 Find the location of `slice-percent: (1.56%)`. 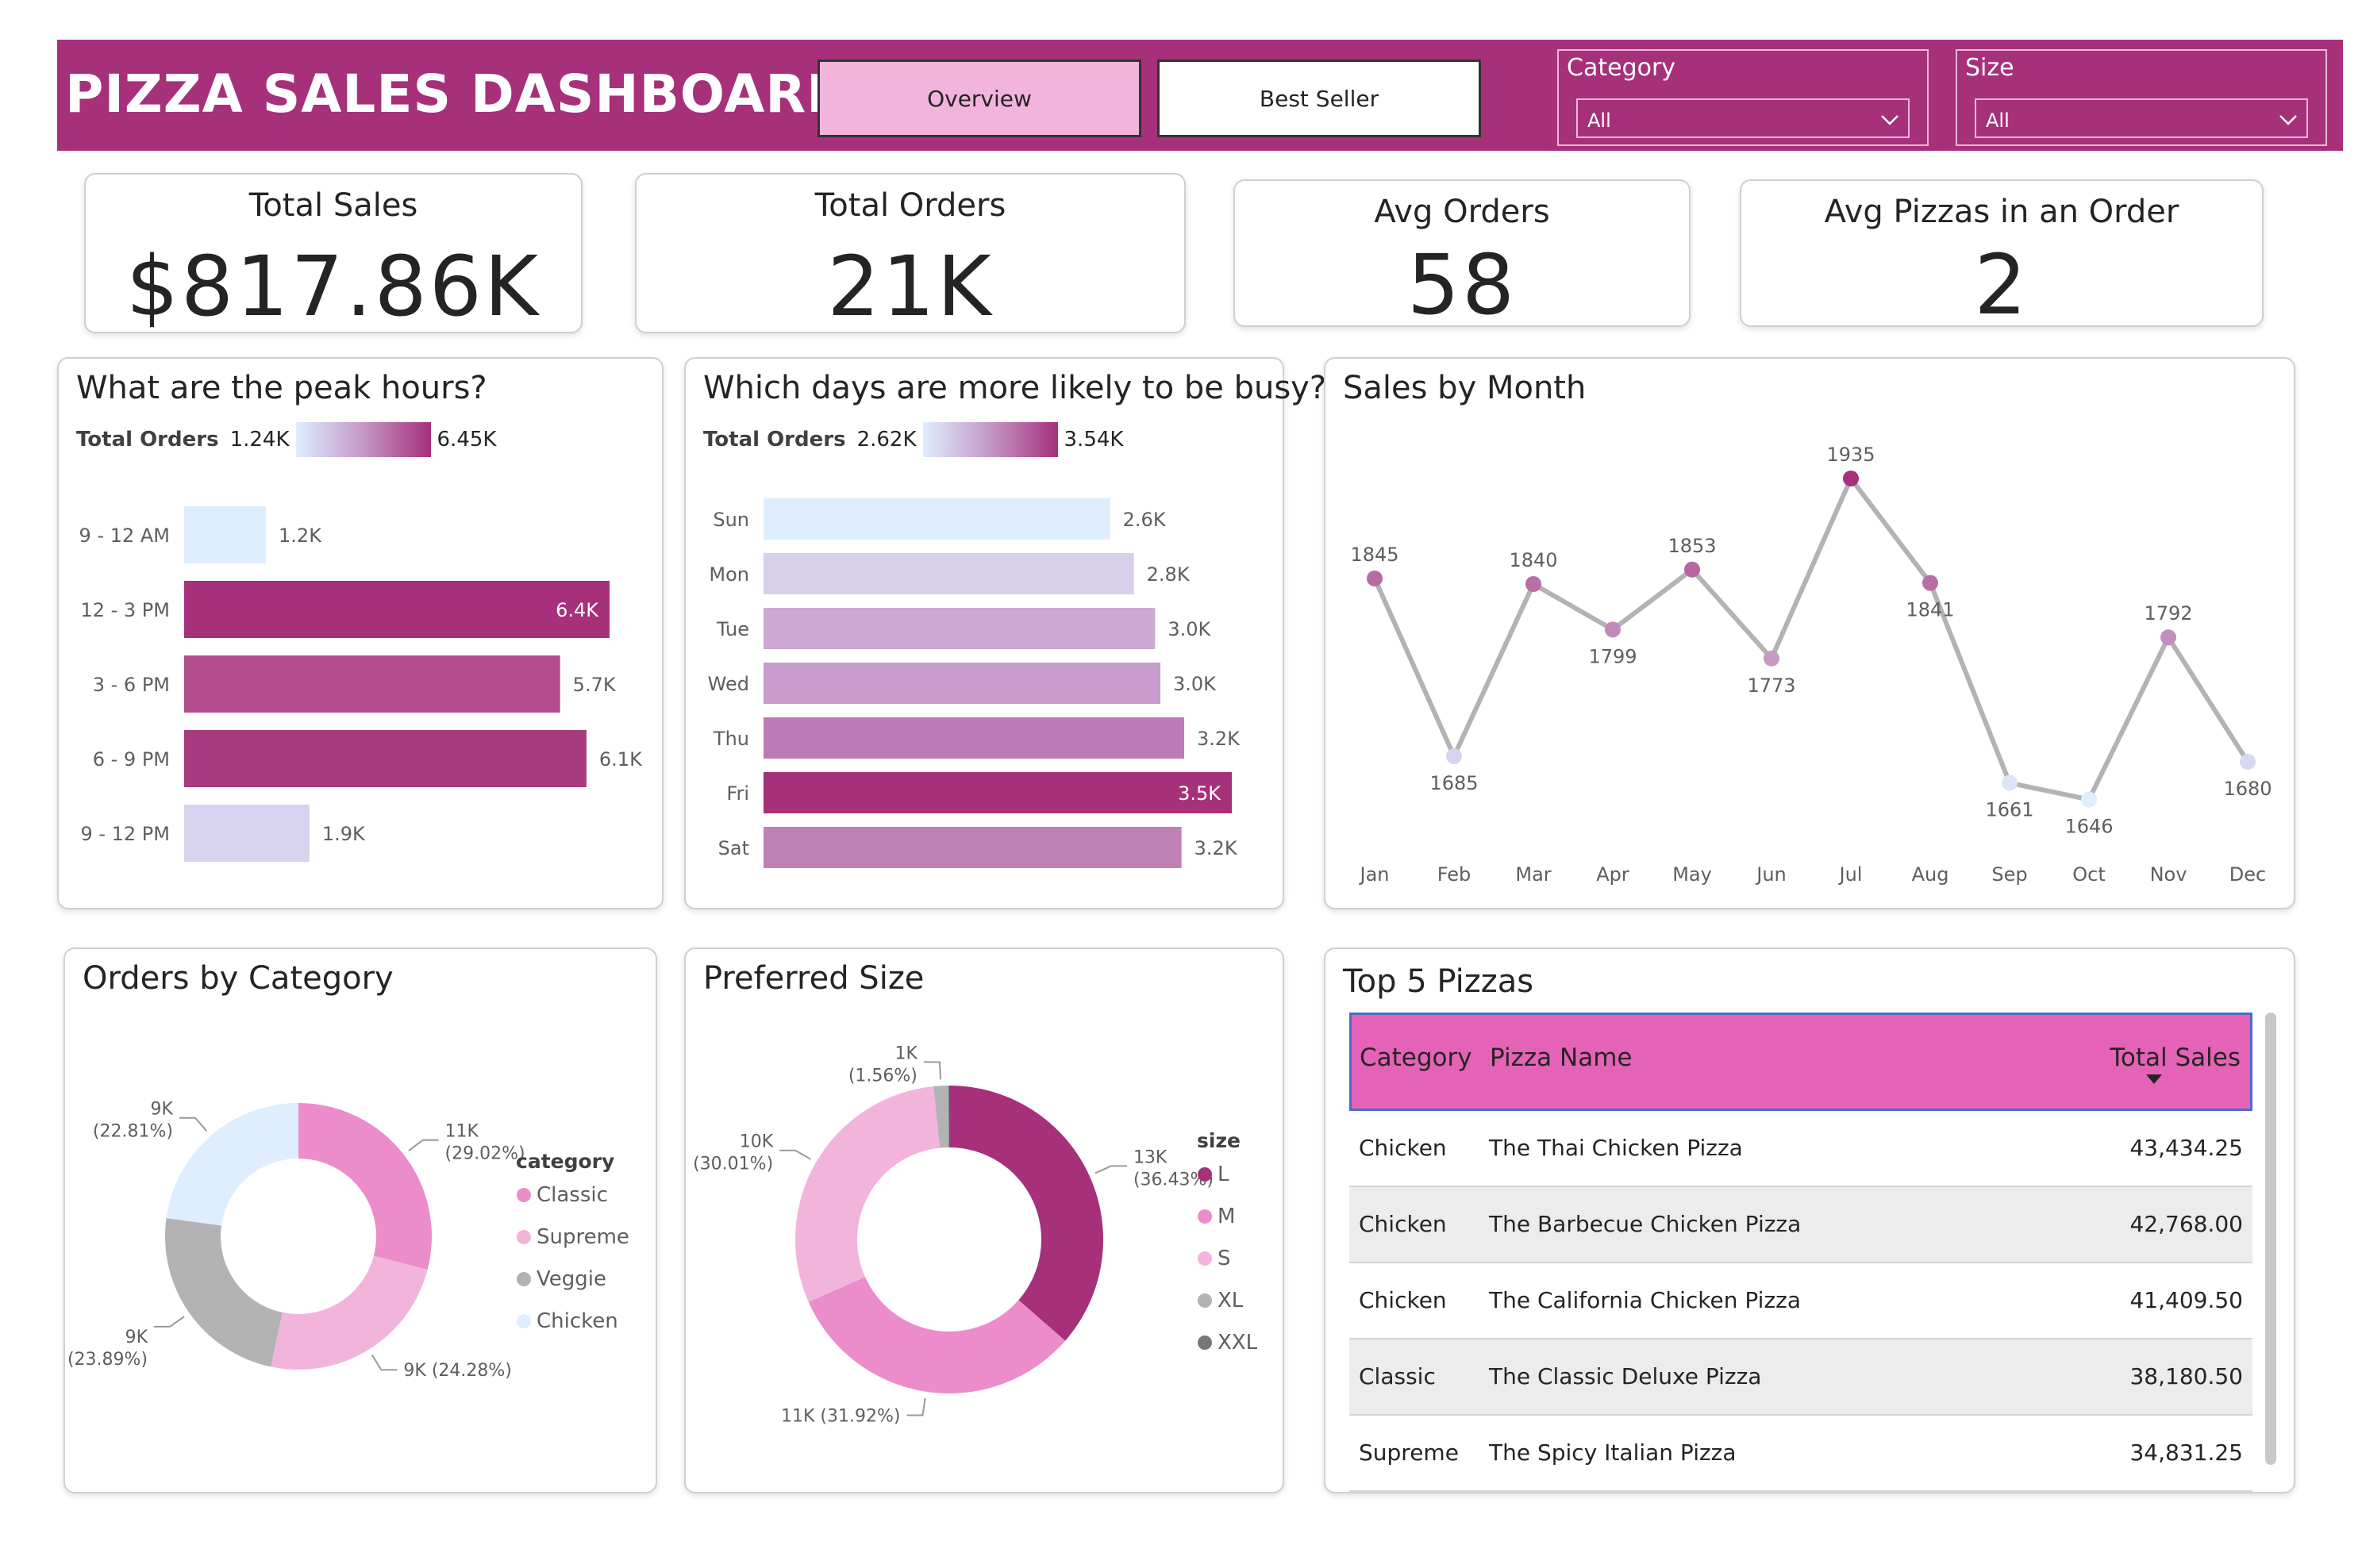

slice-percent: (1.56%) is located at coordinates (883, 1076).